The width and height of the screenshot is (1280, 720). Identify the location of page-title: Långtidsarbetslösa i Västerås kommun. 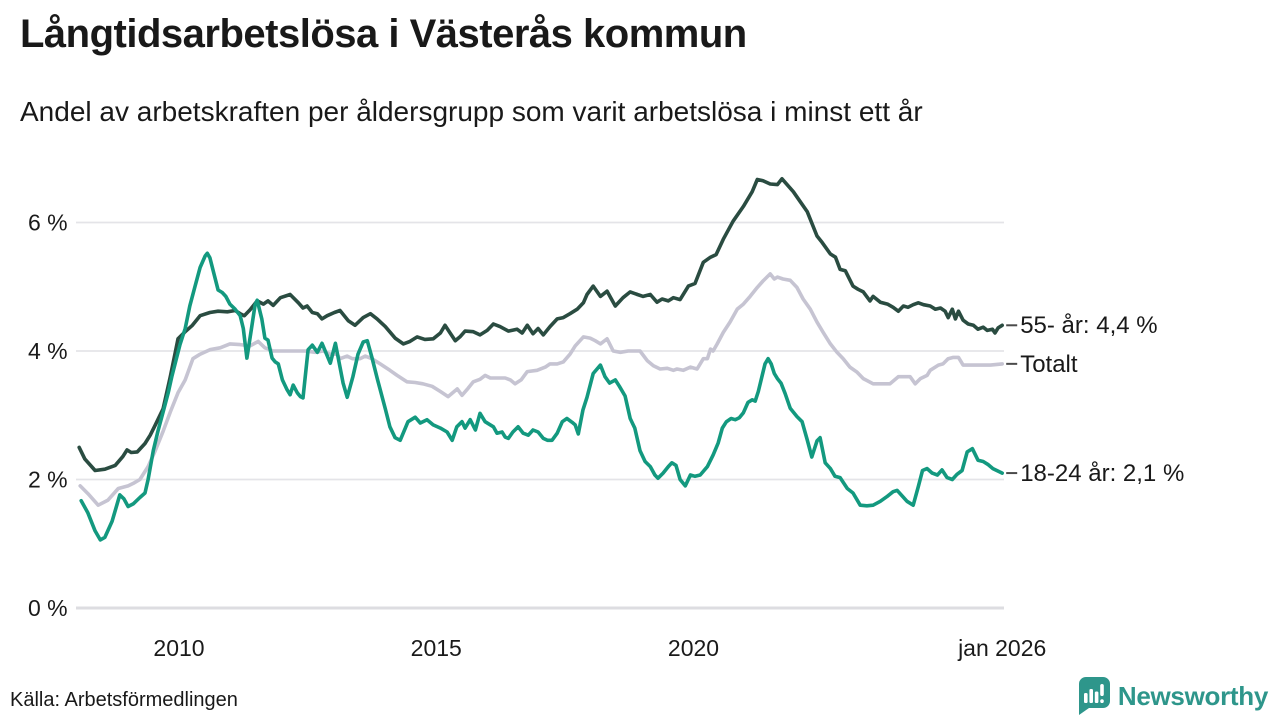
(383, 34).